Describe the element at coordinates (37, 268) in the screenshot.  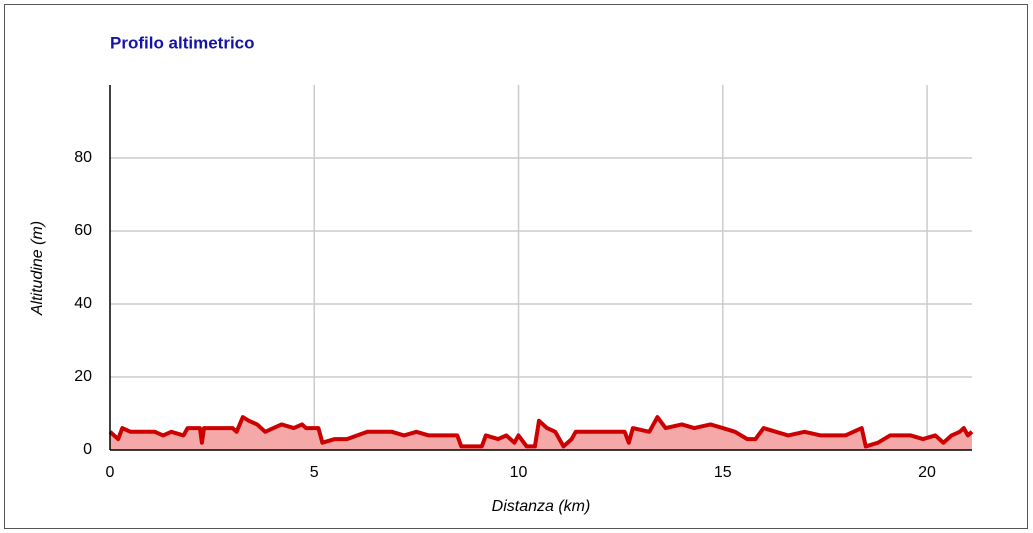
I see `y-axis-title: Altitudine (m)` at that location.